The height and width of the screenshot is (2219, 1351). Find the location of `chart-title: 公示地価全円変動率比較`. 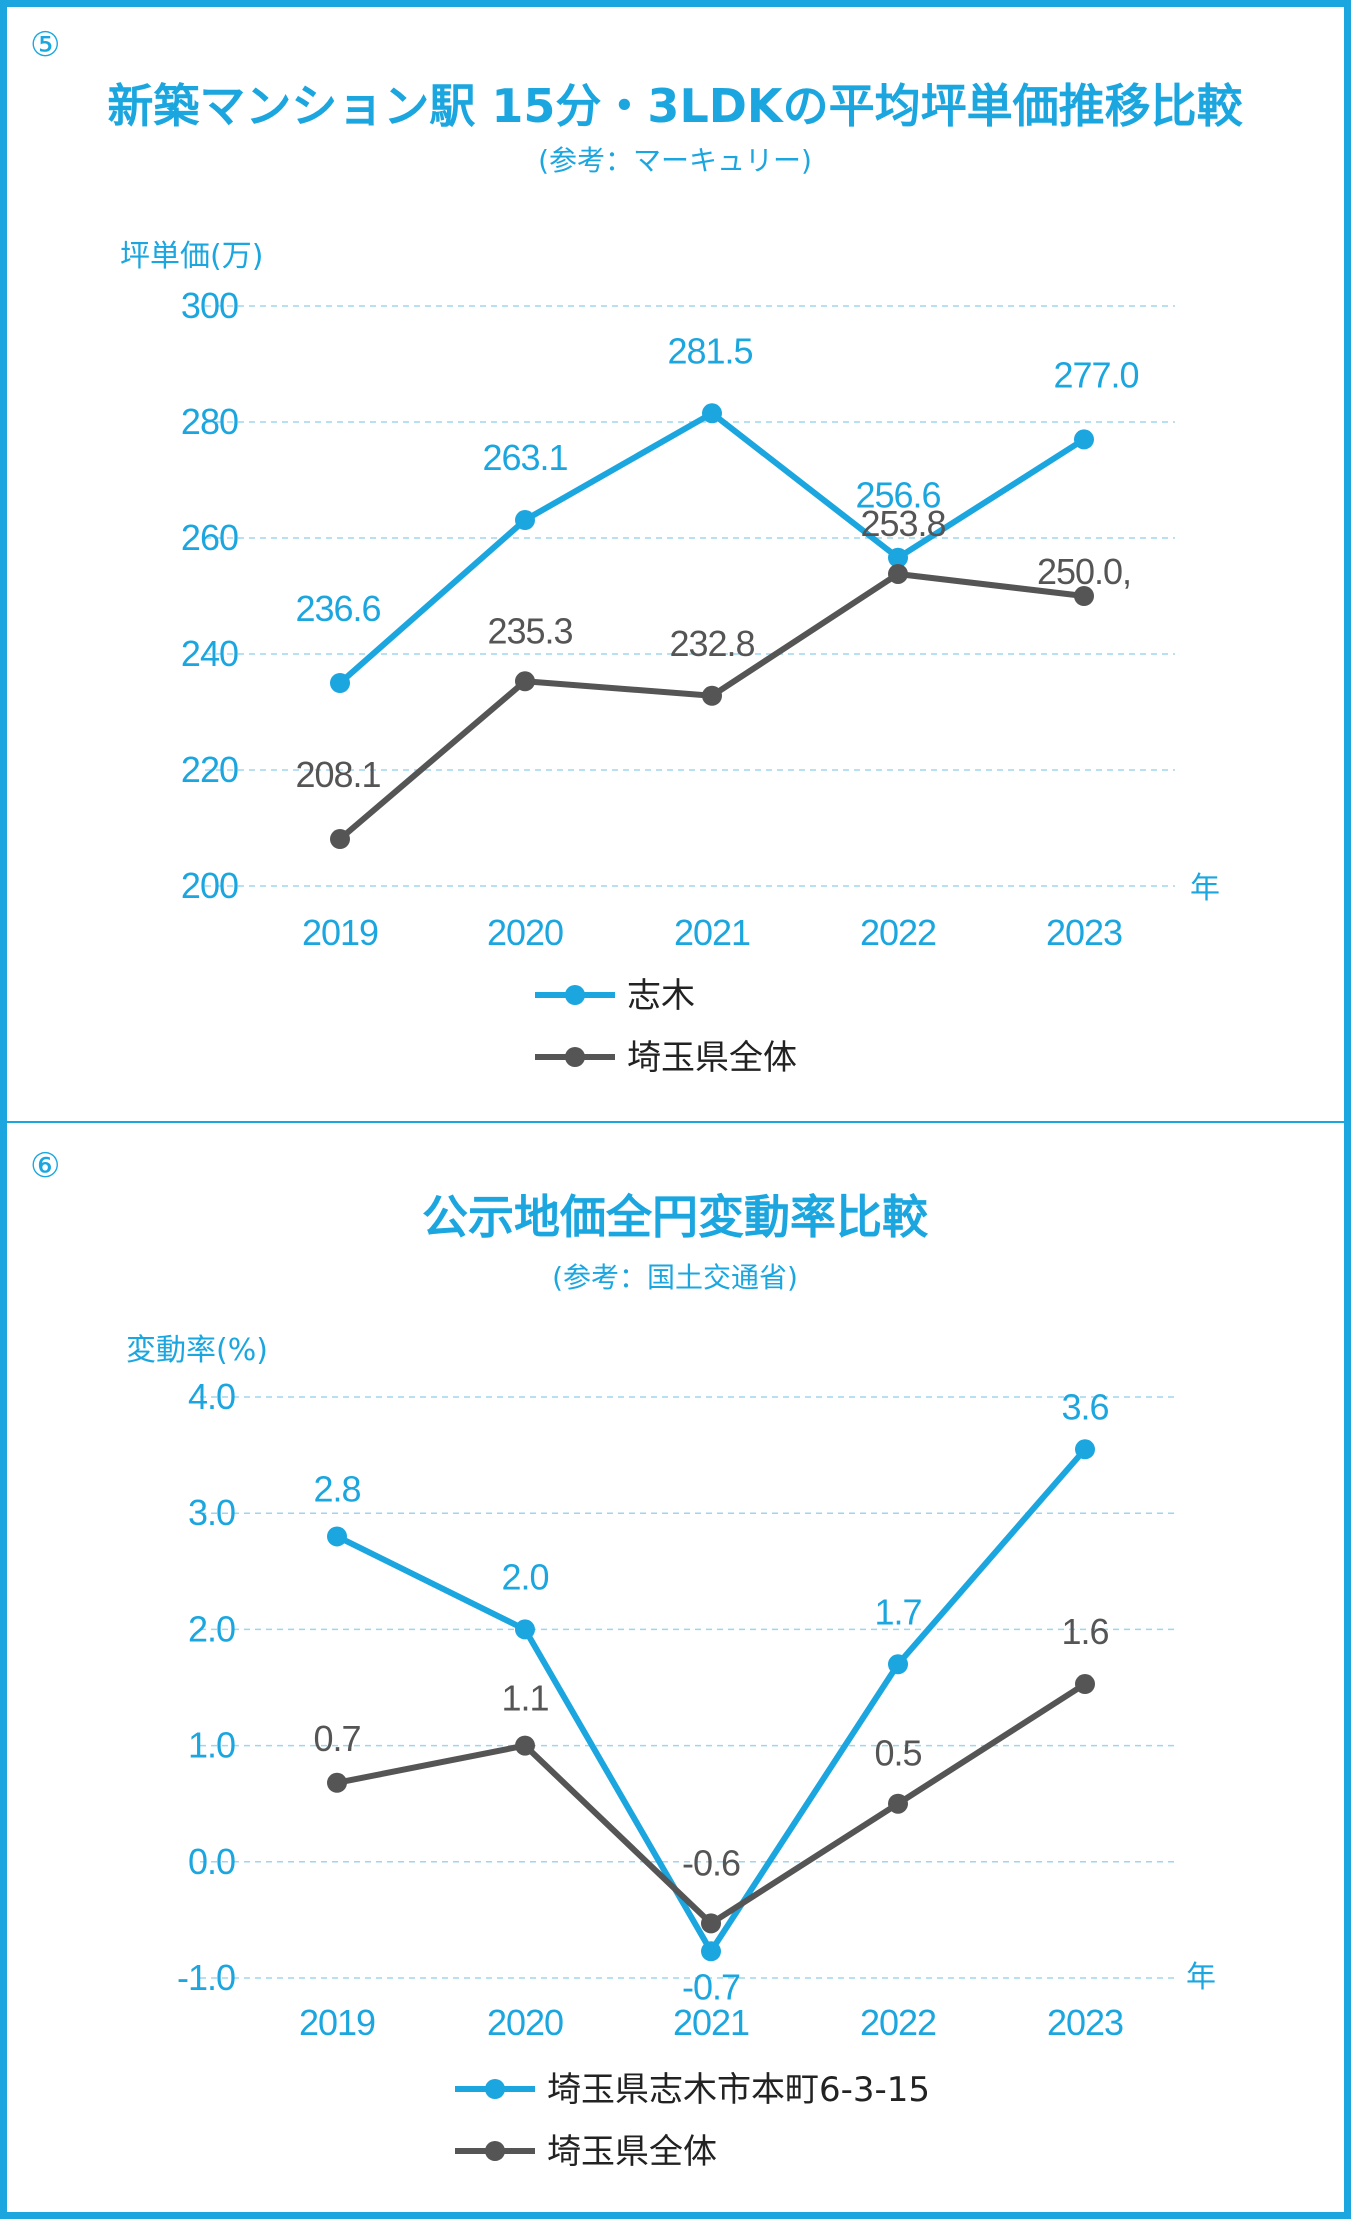

chart-title: 公示地価全円変動率比較 is located at coordinates (675, 1217).